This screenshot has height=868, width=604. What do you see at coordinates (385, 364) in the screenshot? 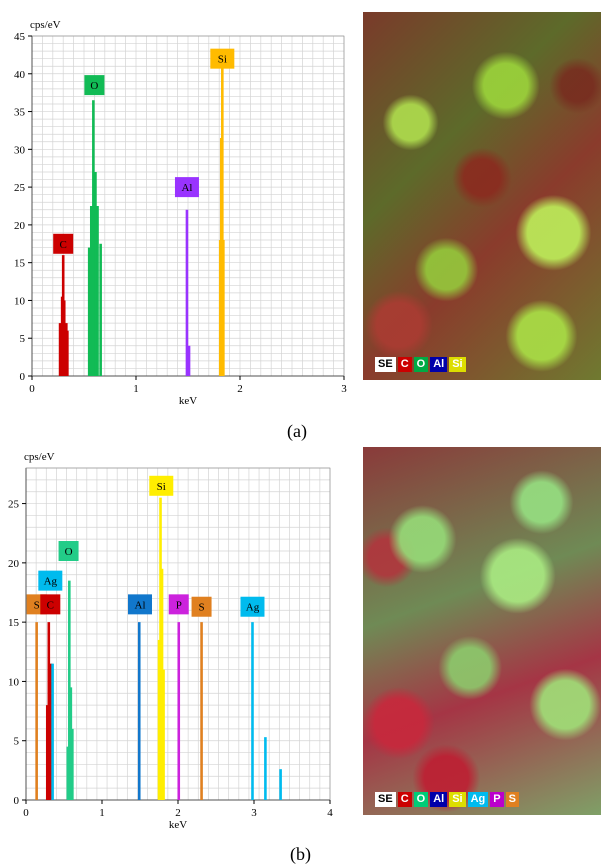
I see `map-legend-a-item-se-0: SE` at bounding box center [385, 364].